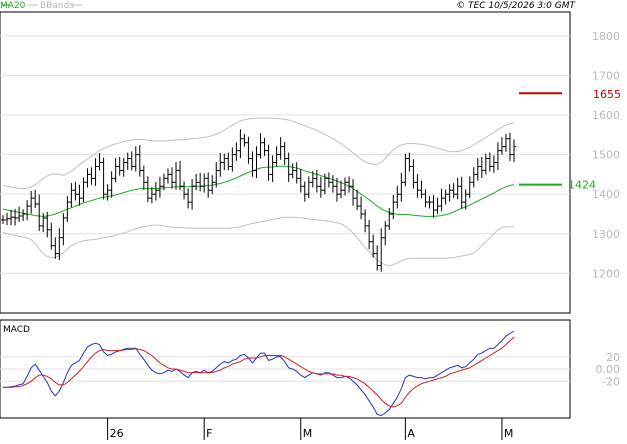  Describe the element at coordinates (516, 6) in the screenshot. I see `copyright-label: © TEC 10/5/2026 3:0 GMT` at that location.